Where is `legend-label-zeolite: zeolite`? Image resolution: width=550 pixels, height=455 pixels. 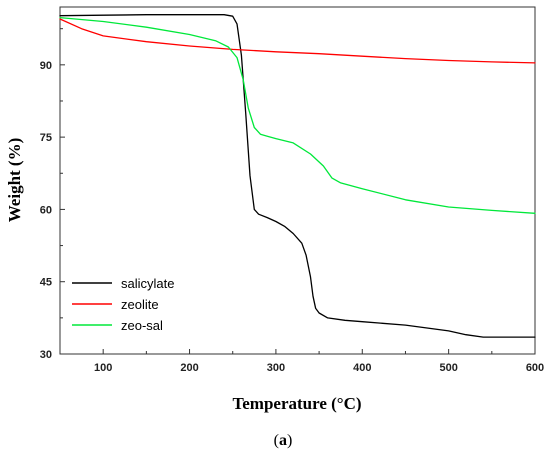 legend-label-zeolite: zeolite is located at coordinates (140, 304).